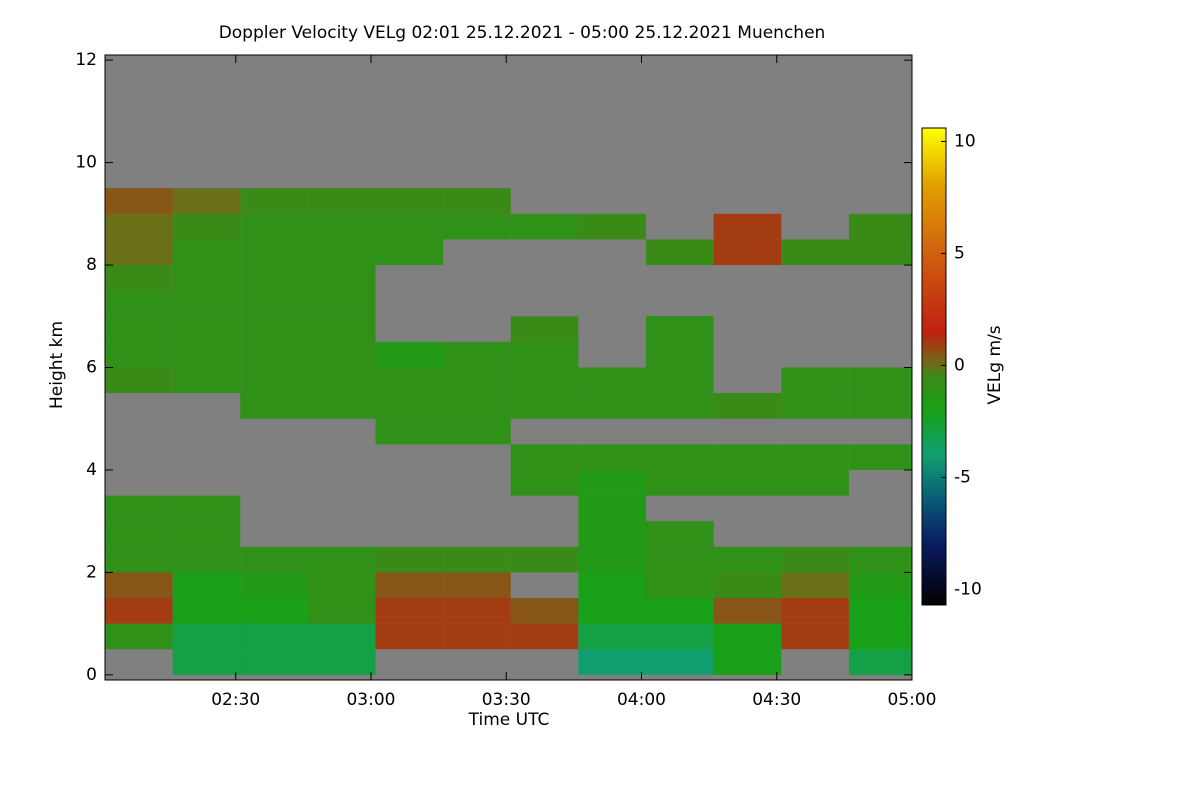 This screenshot has height=800, width=1200. What do you see at coordinates (641, 700) in the screenshot?
I see `x-tick-label: 04:00` at bounding box center [641, 700].